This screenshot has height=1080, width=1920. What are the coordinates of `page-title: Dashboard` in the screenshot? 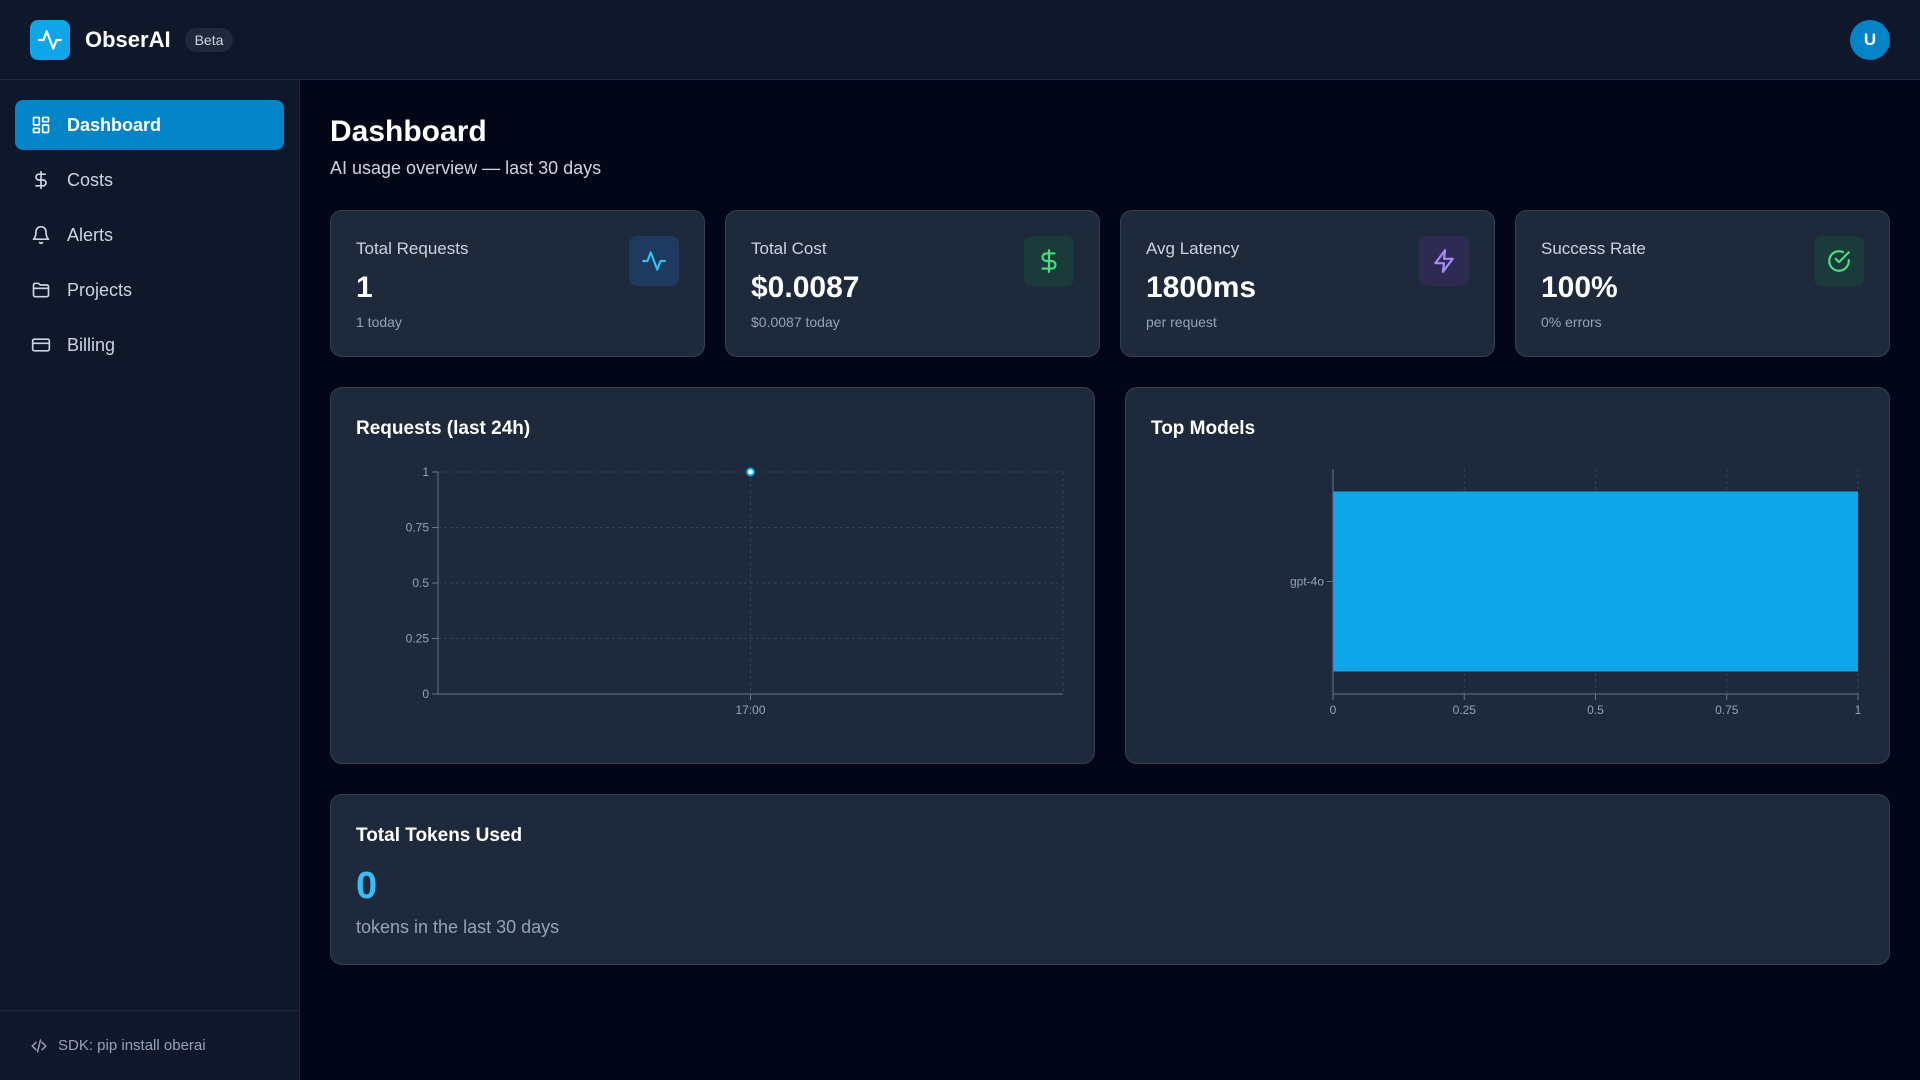 It's located at (408, 131).